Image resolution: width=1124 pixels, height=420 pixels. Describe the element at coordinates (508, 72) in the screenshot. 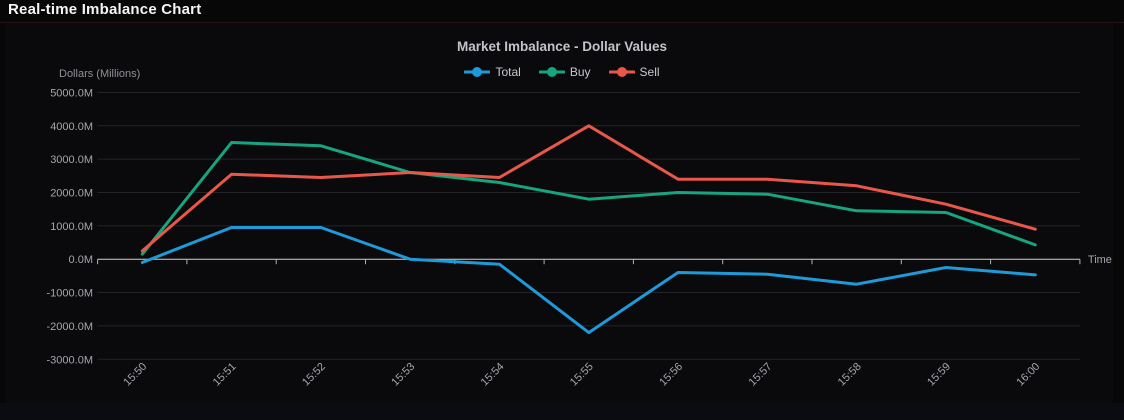

I see `legend-label: Total` at that location.